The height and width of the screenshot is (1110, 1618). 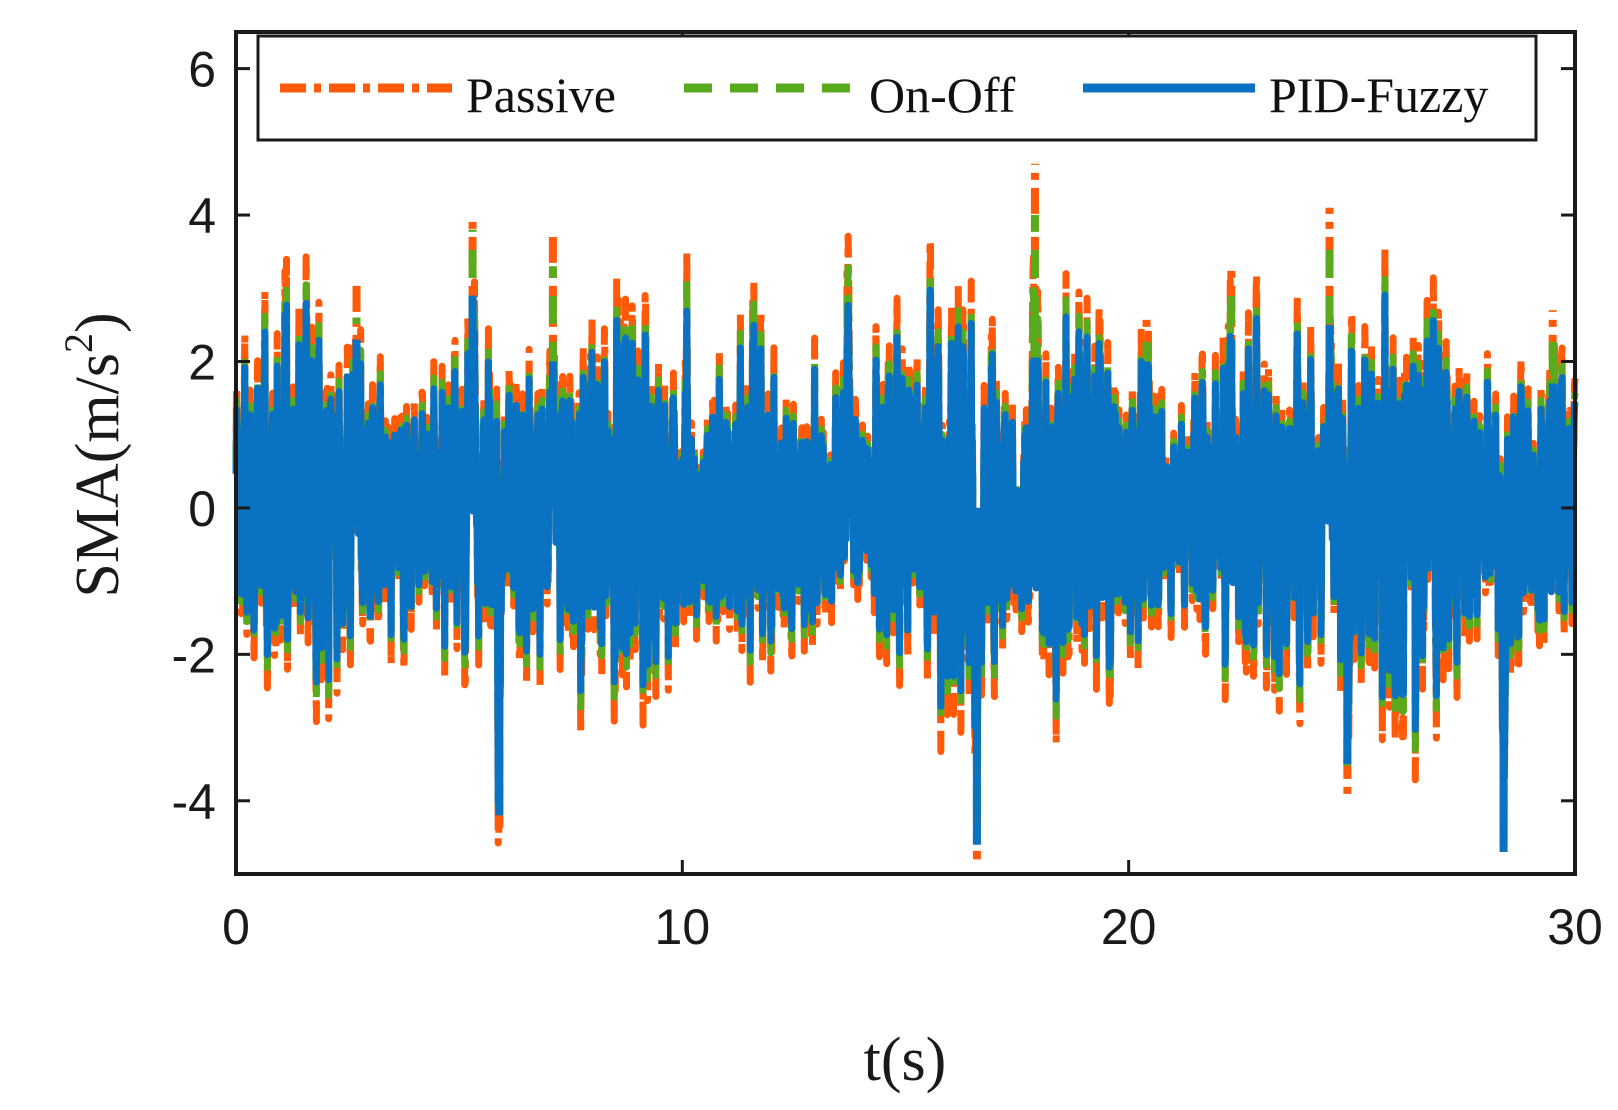 I want to click on legend: Passive On-Off PID-Fuzzy, so click(x=897, y=88).